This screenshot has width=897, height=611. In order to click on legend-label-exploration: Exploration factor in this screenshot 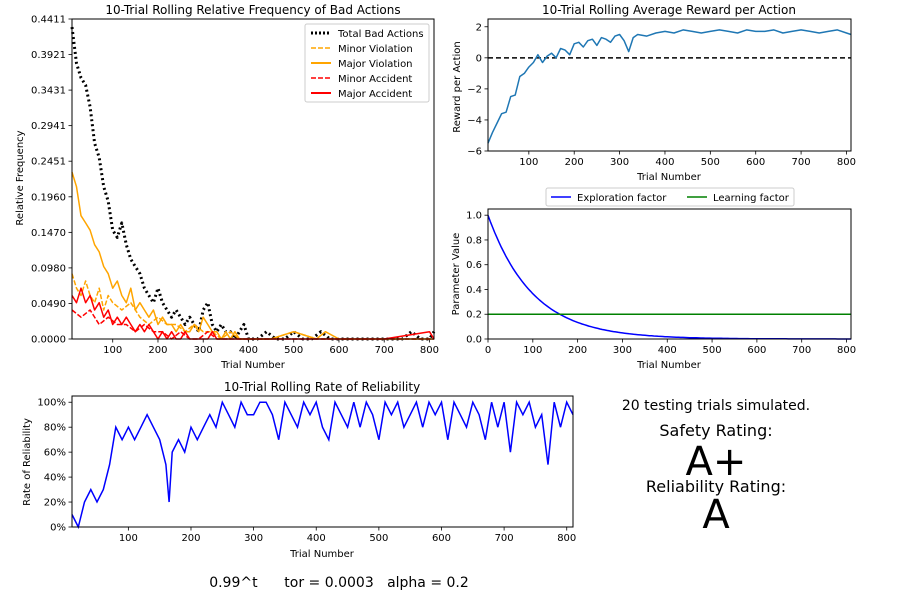, I will do `click(622, 198)`.